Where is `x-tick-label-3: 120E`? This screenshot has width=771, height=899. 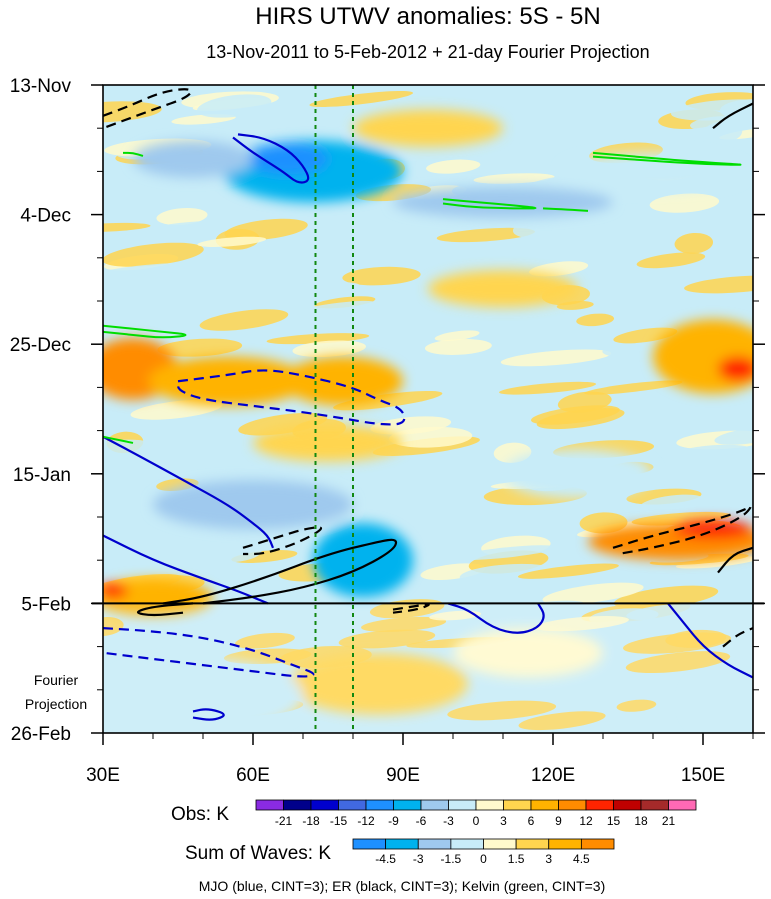
x-tick-label-3: 120E is located at coordinates (553, 775).